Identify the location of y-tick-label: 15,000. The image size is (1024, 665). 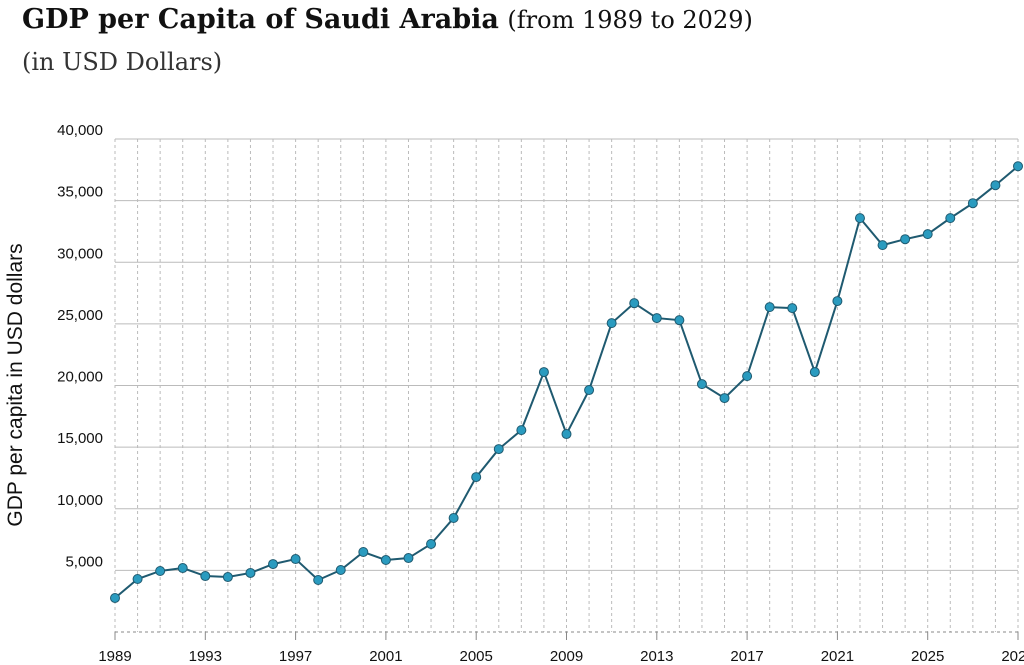
(80, 438).